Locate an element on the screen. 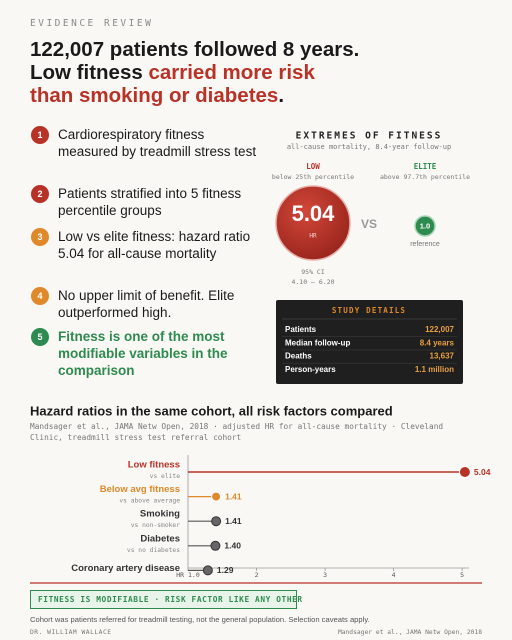  row-sublabel: vs elite is located at coordinates (165, 476).